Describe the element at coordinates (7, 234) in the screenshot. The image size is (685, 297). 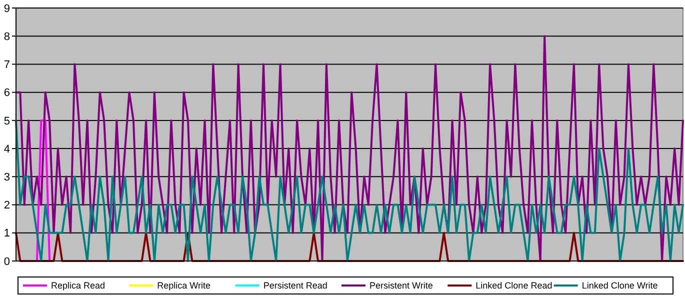
I see `y-tick-label: 1` at that location.